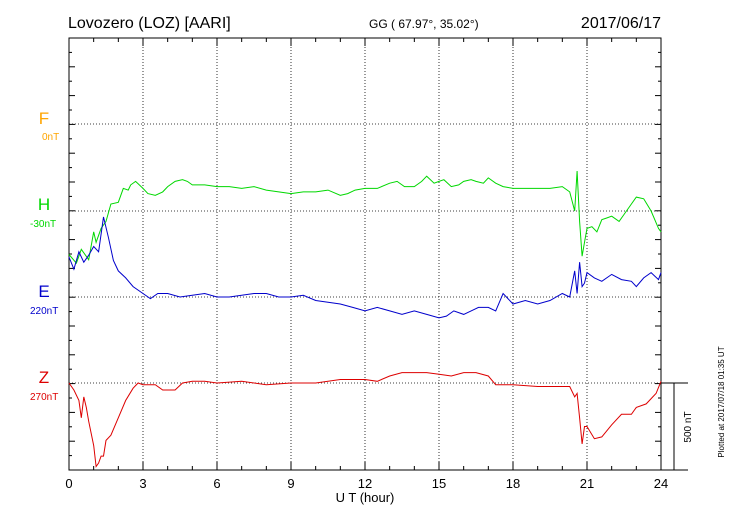 This screenshot has width=730, height=520. I want to click on series-line-h, so click(365, 217).